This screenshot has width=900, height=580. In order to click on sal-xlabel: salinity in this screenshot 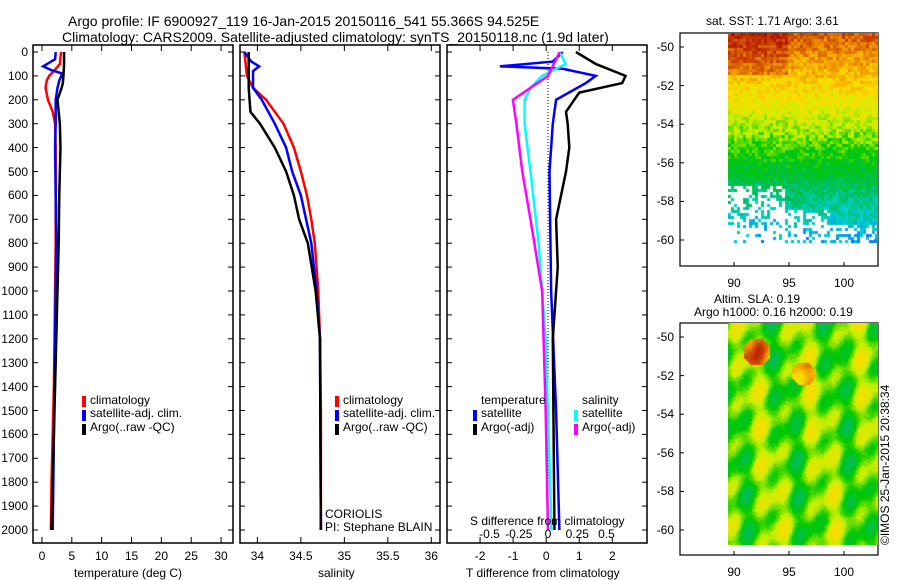, I will do `click(336, 573)`.